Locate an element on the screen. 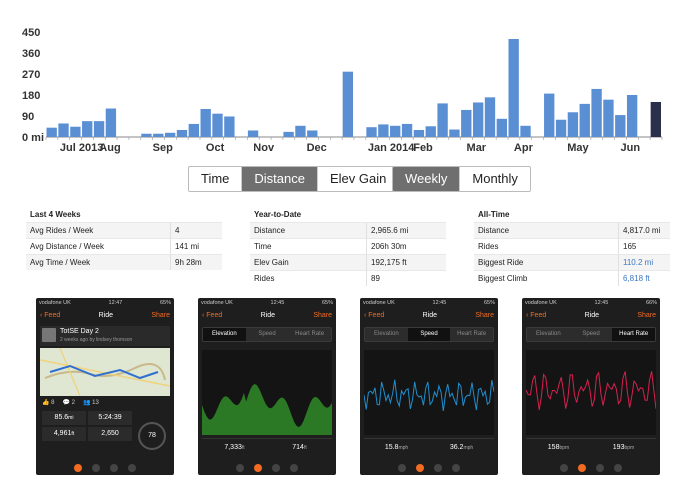 The width and height of the screenshot is (700, 495). graph-area is located at coordinates (267, 409).